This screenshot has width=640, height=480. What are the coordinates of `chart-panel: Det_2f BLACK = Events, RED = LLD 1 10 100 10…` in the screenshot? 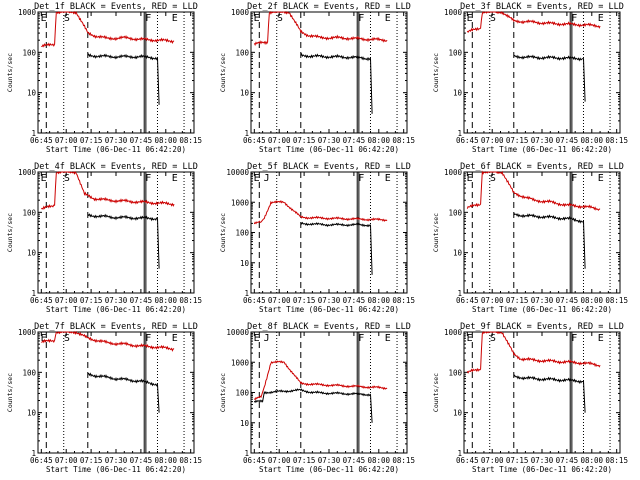 It's located at (317, 78).